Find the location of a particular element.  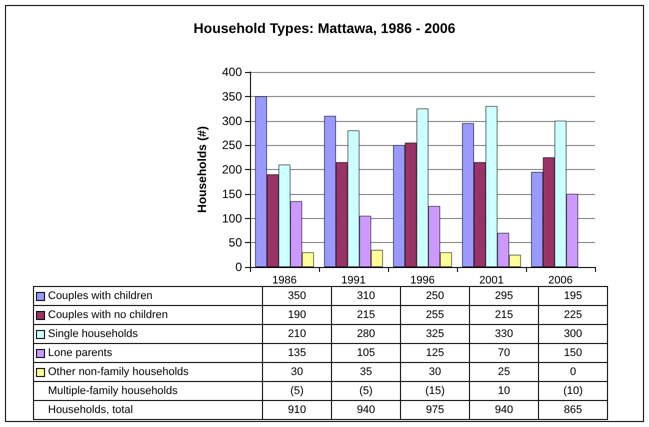

data-label: 0 is located at coordinates (573, 372).